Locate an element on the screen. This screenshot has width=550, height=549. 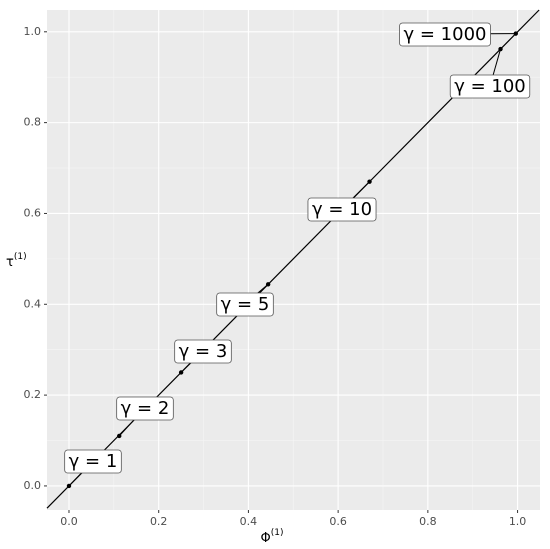
label-text: γ = 5 is located at coordinates (245, 304).